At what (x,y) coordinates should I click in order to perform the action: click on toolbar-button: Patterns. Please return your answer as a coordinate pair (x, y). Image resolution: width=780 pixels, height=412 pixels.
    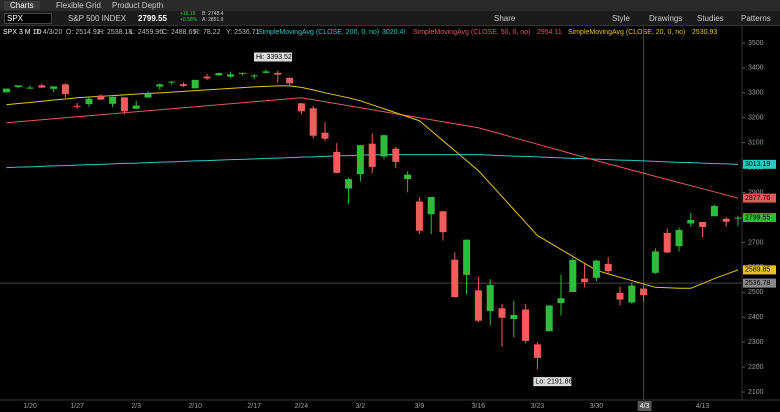
    Looking at the image, I should click on (756, 18).